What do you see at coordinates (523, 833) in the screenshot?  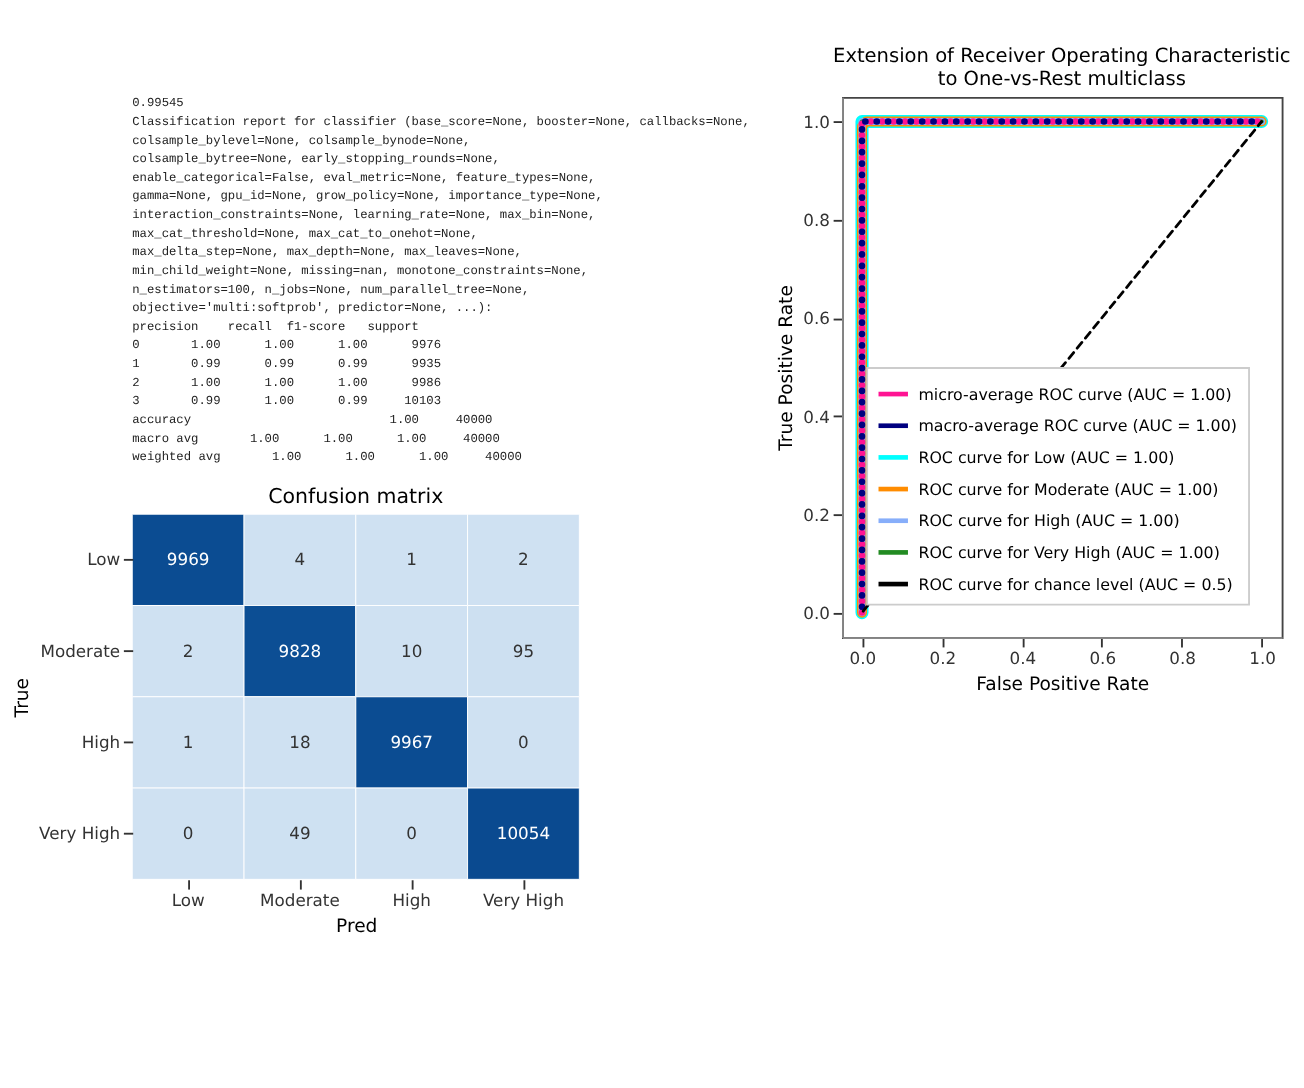 I see `data-label: 10054` at bounding box center [523, 833].